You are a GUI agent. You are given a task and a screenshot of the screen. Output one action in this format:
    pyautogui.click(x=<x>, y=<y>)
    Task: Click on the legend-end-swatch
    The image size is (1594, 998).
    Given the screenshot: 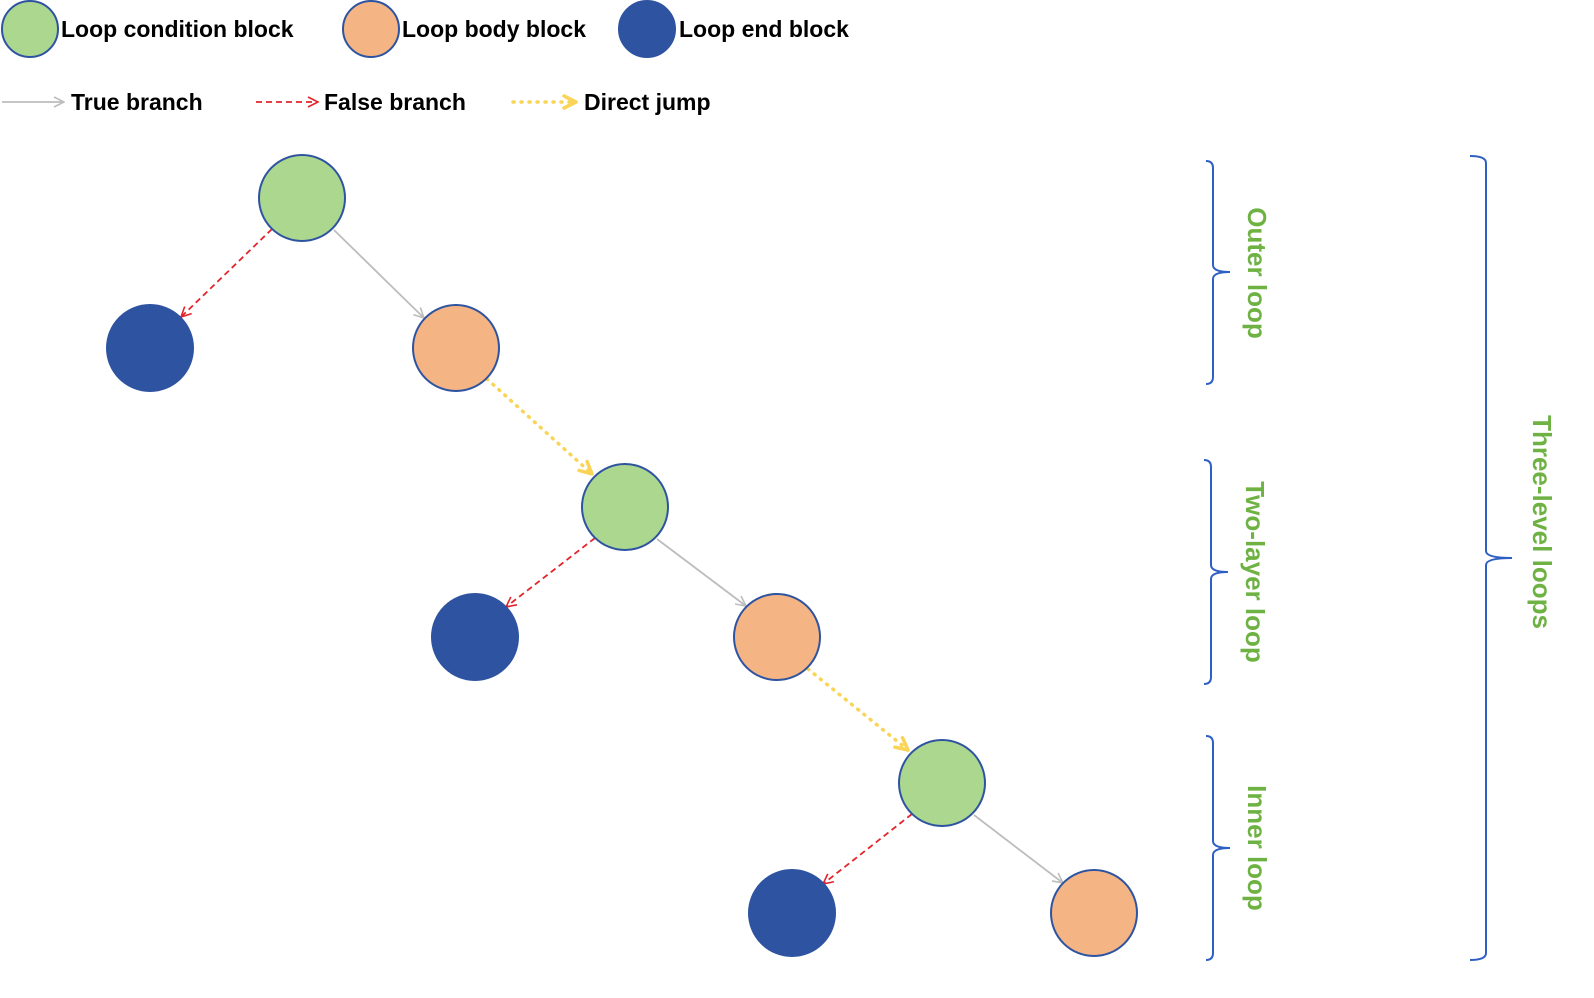 What is the action you would take?
    pyautogui.click(x=647, y=29)
    